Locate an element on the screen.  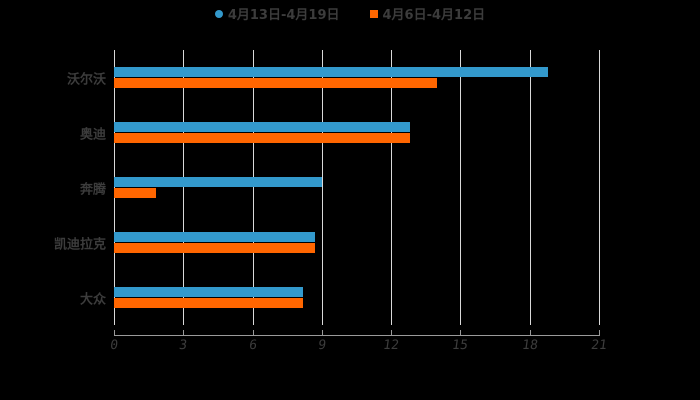
x-tick-label: 15 is located at coordinates (460, 345).